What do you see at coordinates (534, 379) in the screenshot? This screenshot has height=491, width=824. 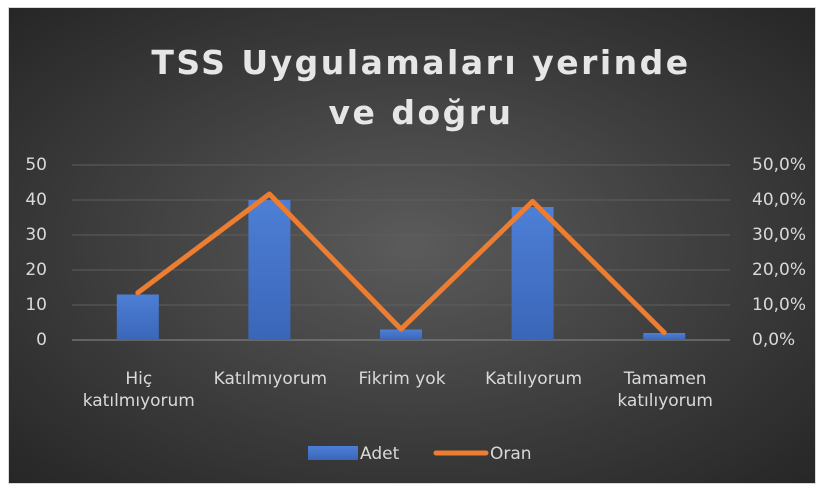 I see `x-tick-label: Katılıyorum` at bounding box center [534, 379].